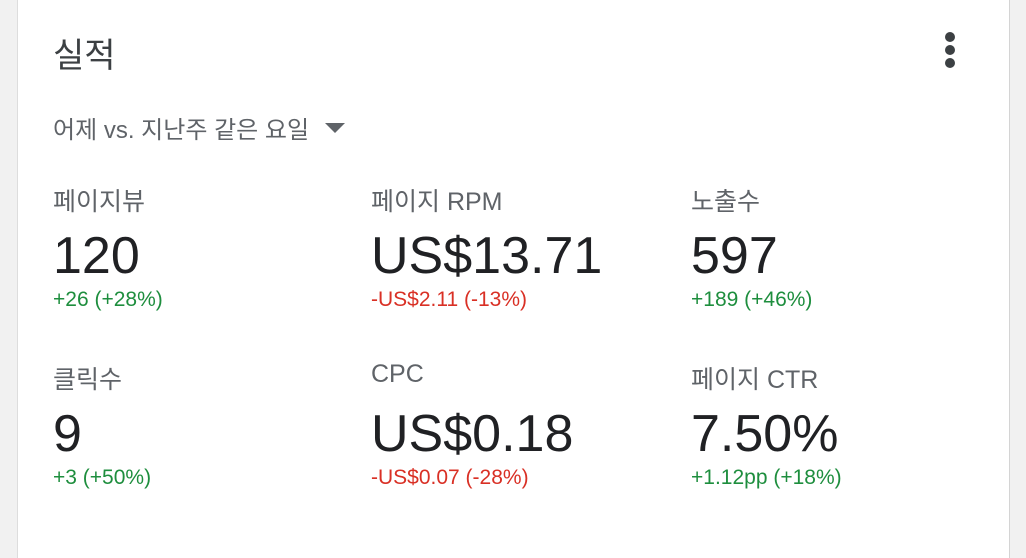 The image size is (1026, 558). Describe the element at coordinates (437, 202) in the screenshot. I see `metric-label: 페이지 RPM` at that location.